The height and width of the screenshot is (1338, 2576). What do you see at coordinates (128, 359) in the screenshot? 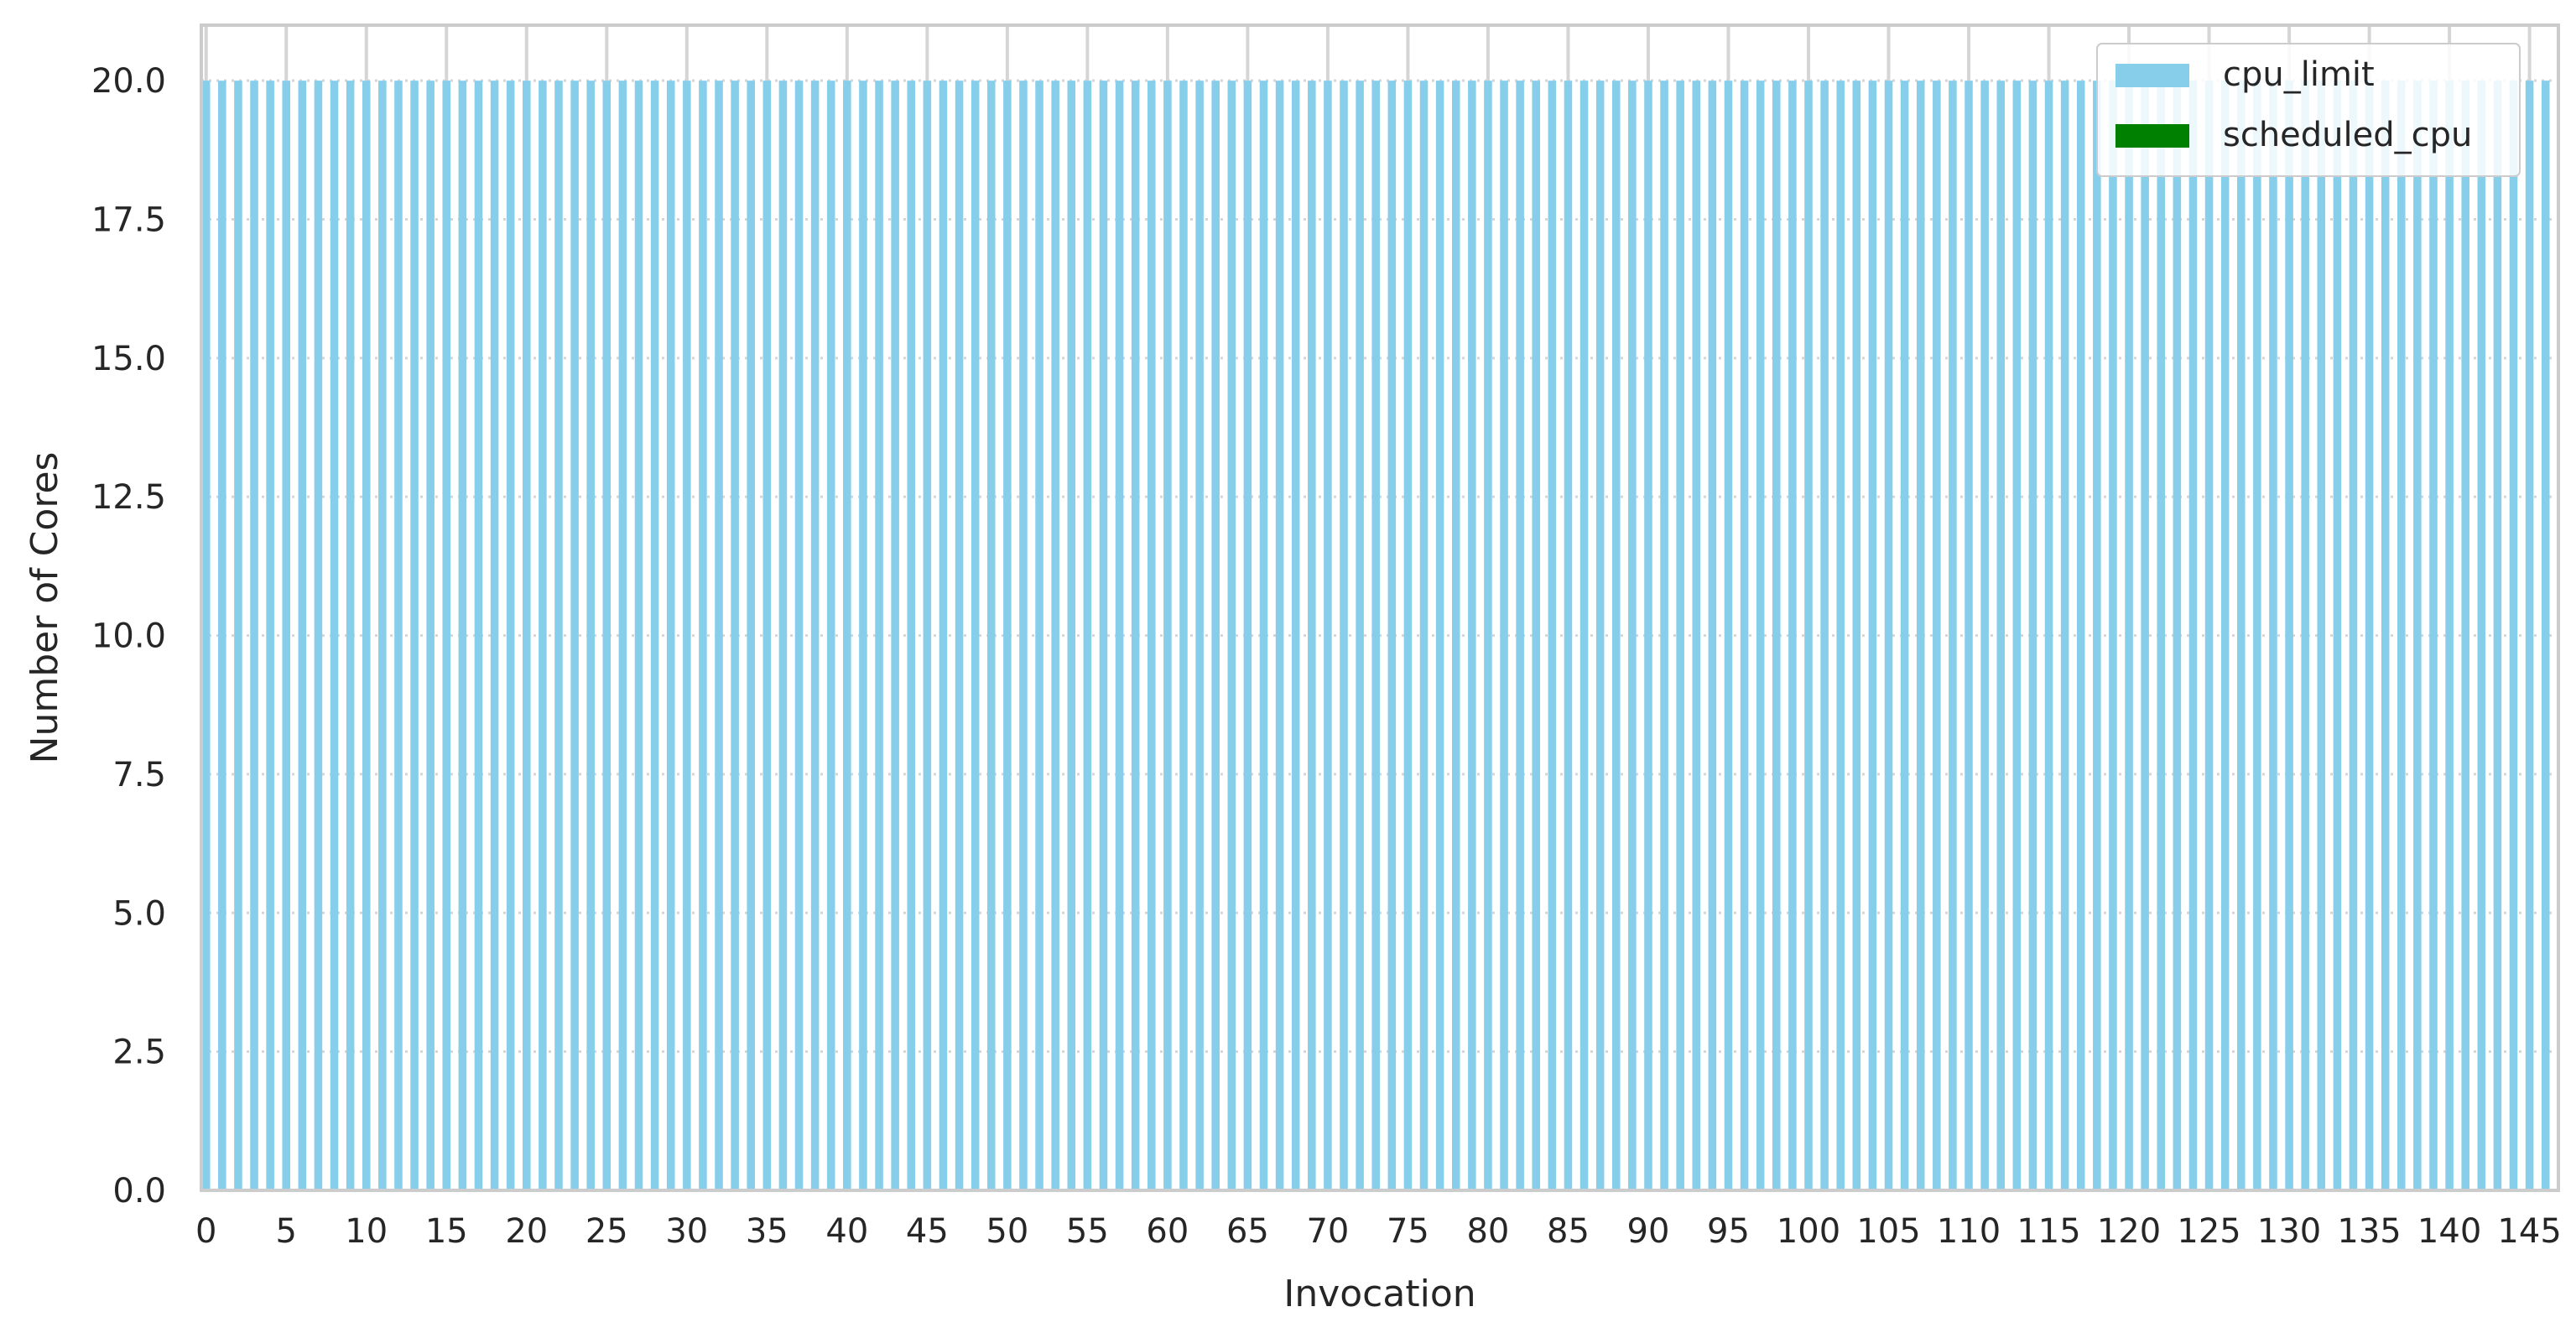
I see `y-tick-label: 15.0` at bounding box center [128, 359].